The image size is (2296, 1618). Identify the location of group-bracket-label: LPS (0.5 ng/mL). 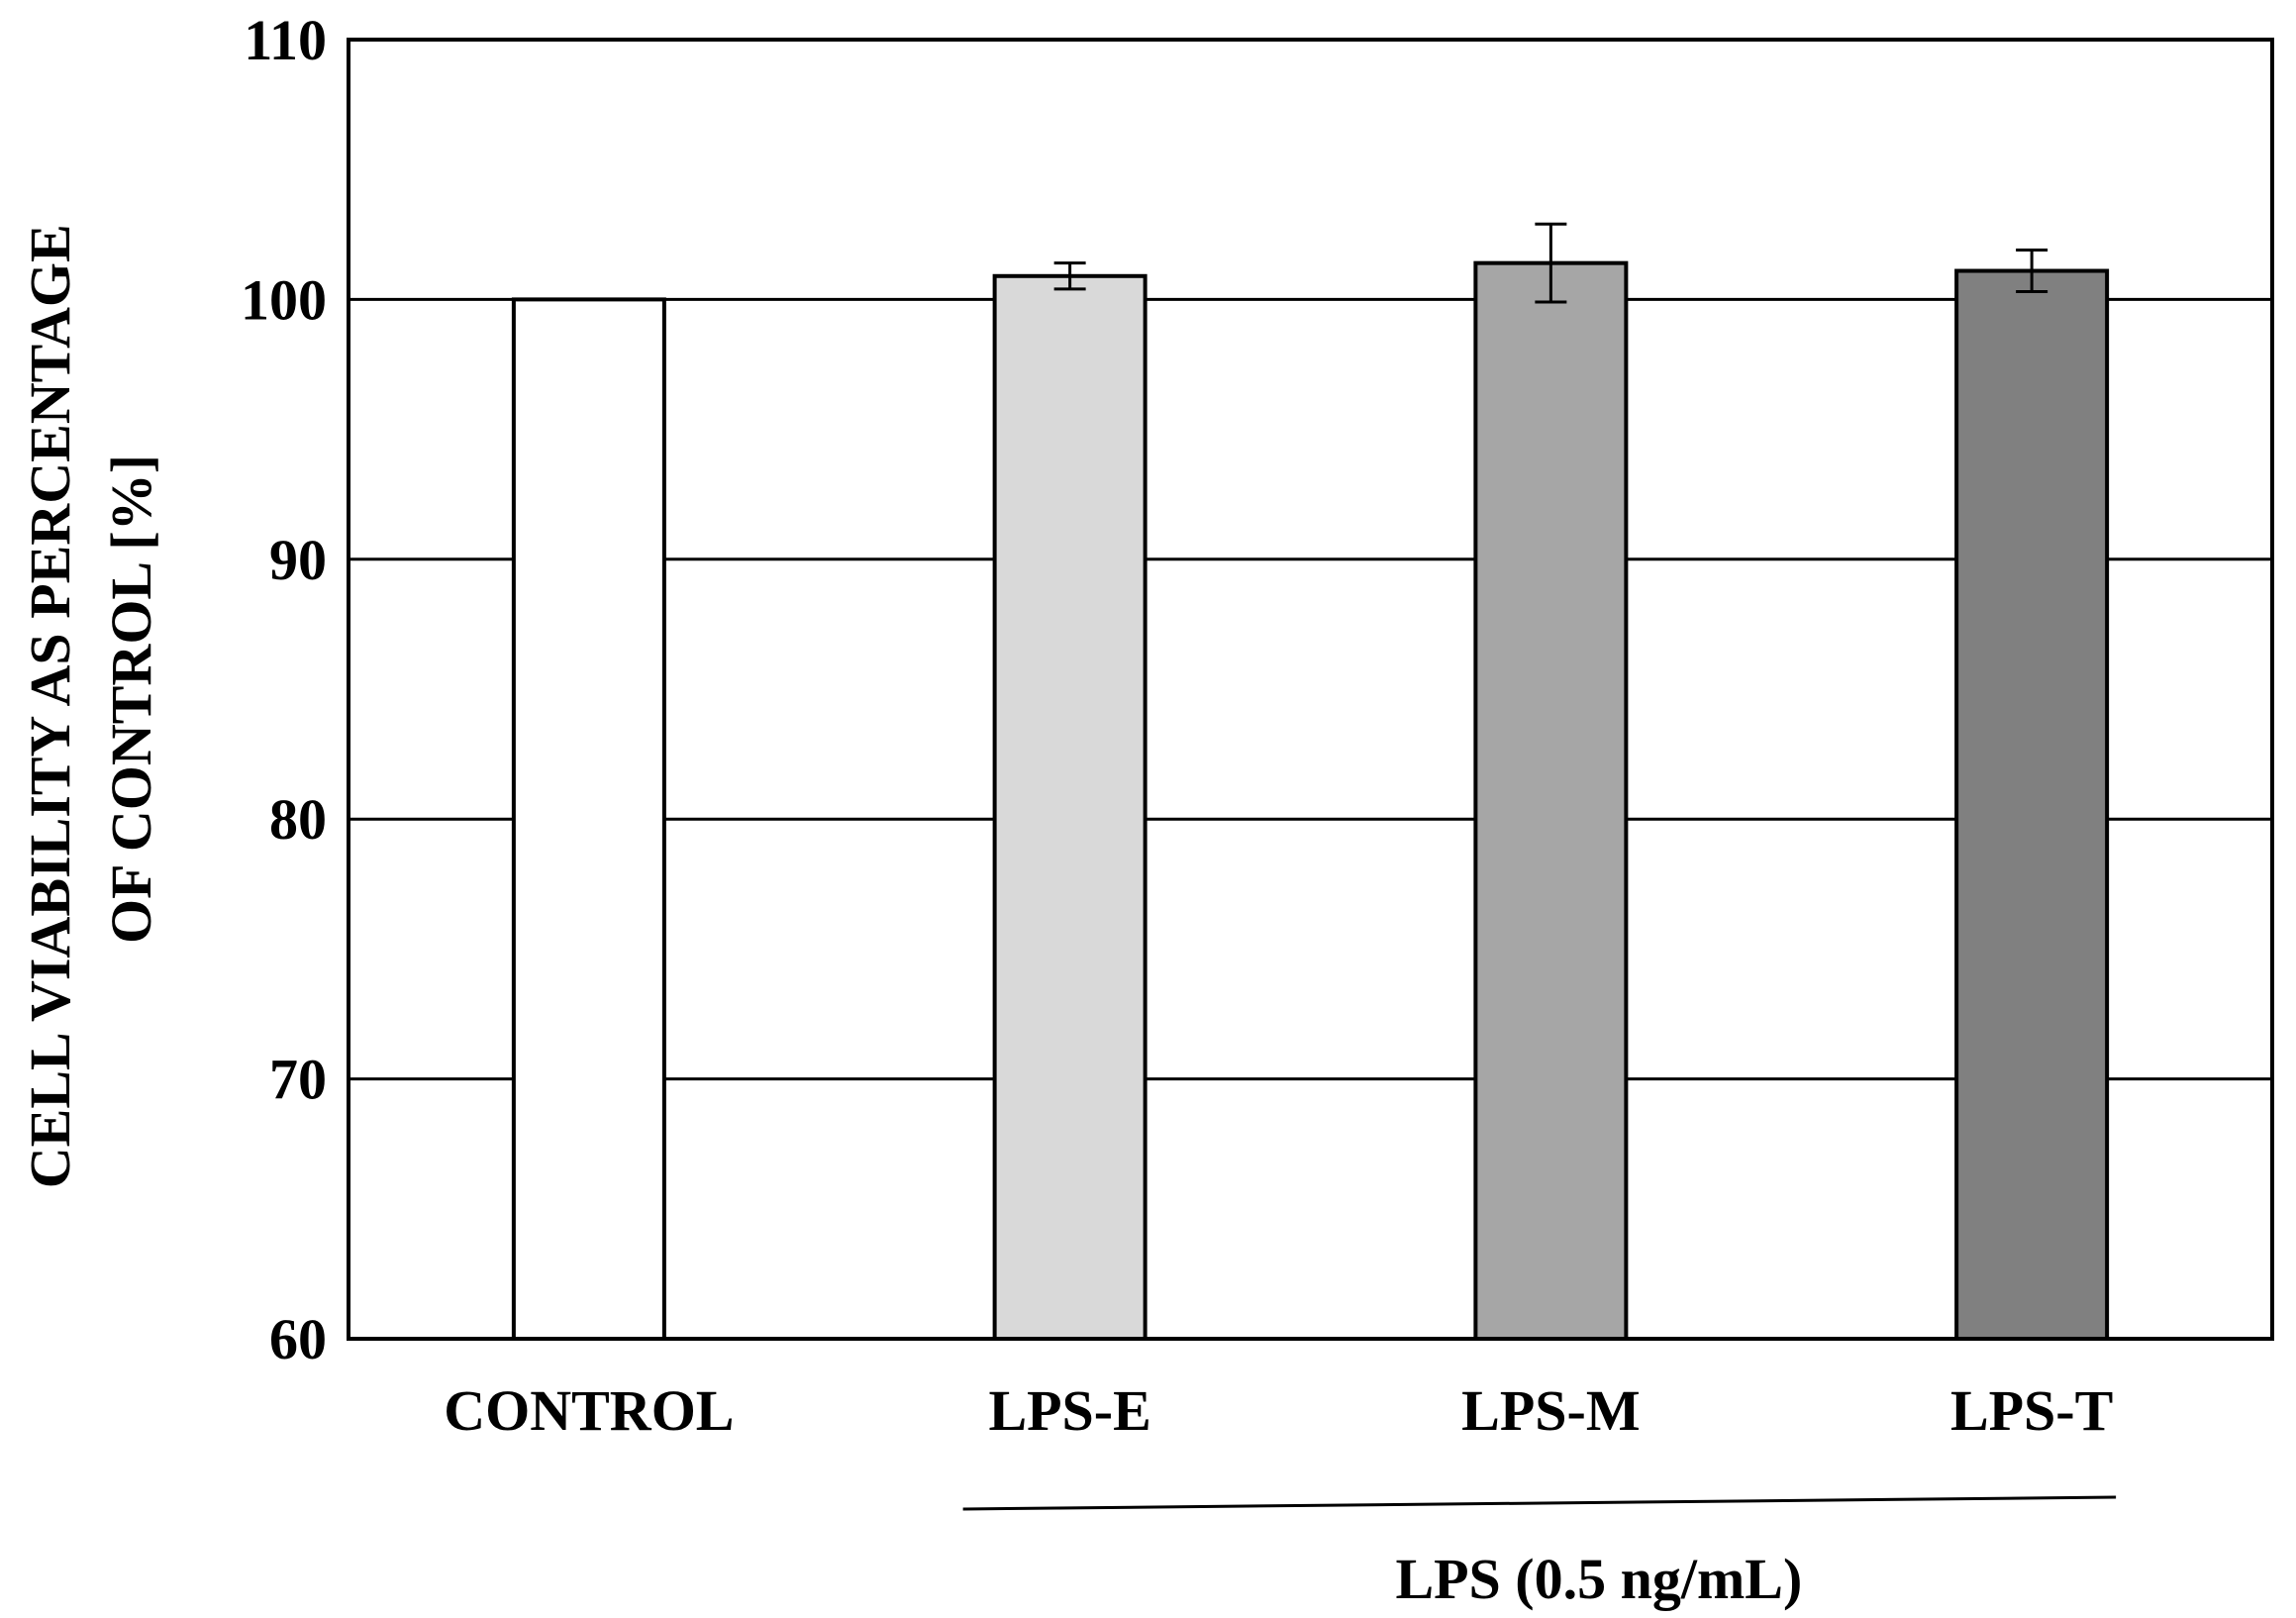
(1598, 1579).